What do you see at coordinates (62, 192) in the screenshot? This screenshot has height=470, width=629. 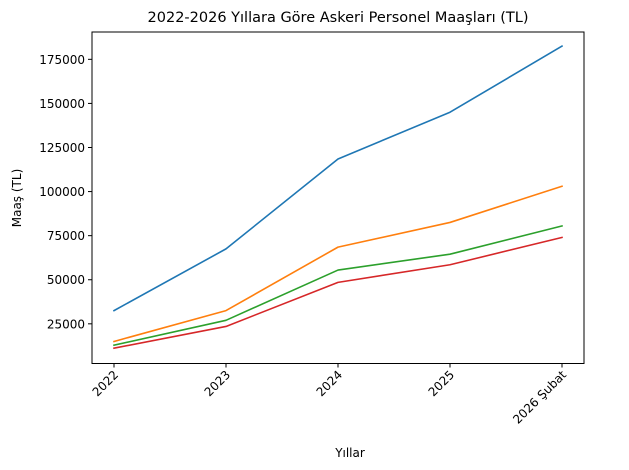 I see `y-tick-label: 100000` at bounding box center [62, 192].